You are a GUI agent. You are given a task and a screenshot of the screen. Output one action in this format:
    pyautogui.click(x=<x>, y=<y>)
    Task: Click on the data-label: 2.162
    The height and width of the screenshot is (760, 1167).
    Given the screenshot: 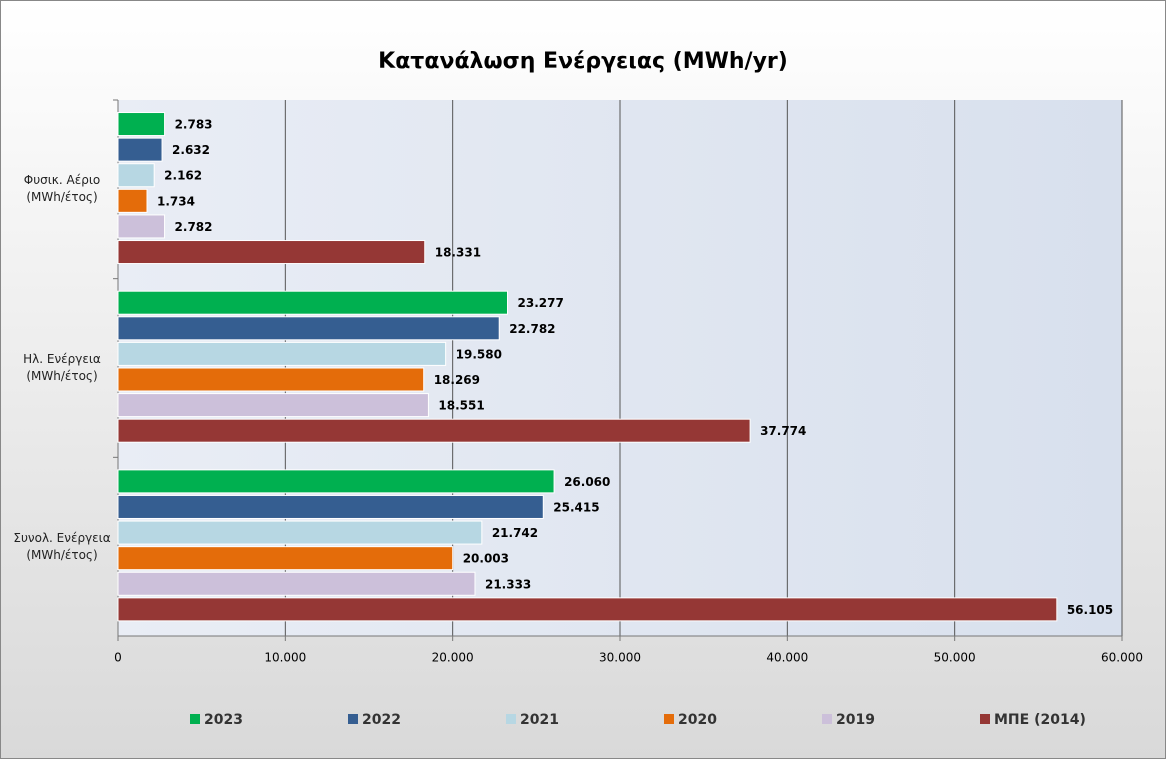 What is the action you would take?
    pyautogui.click(x=183, y=176)
    